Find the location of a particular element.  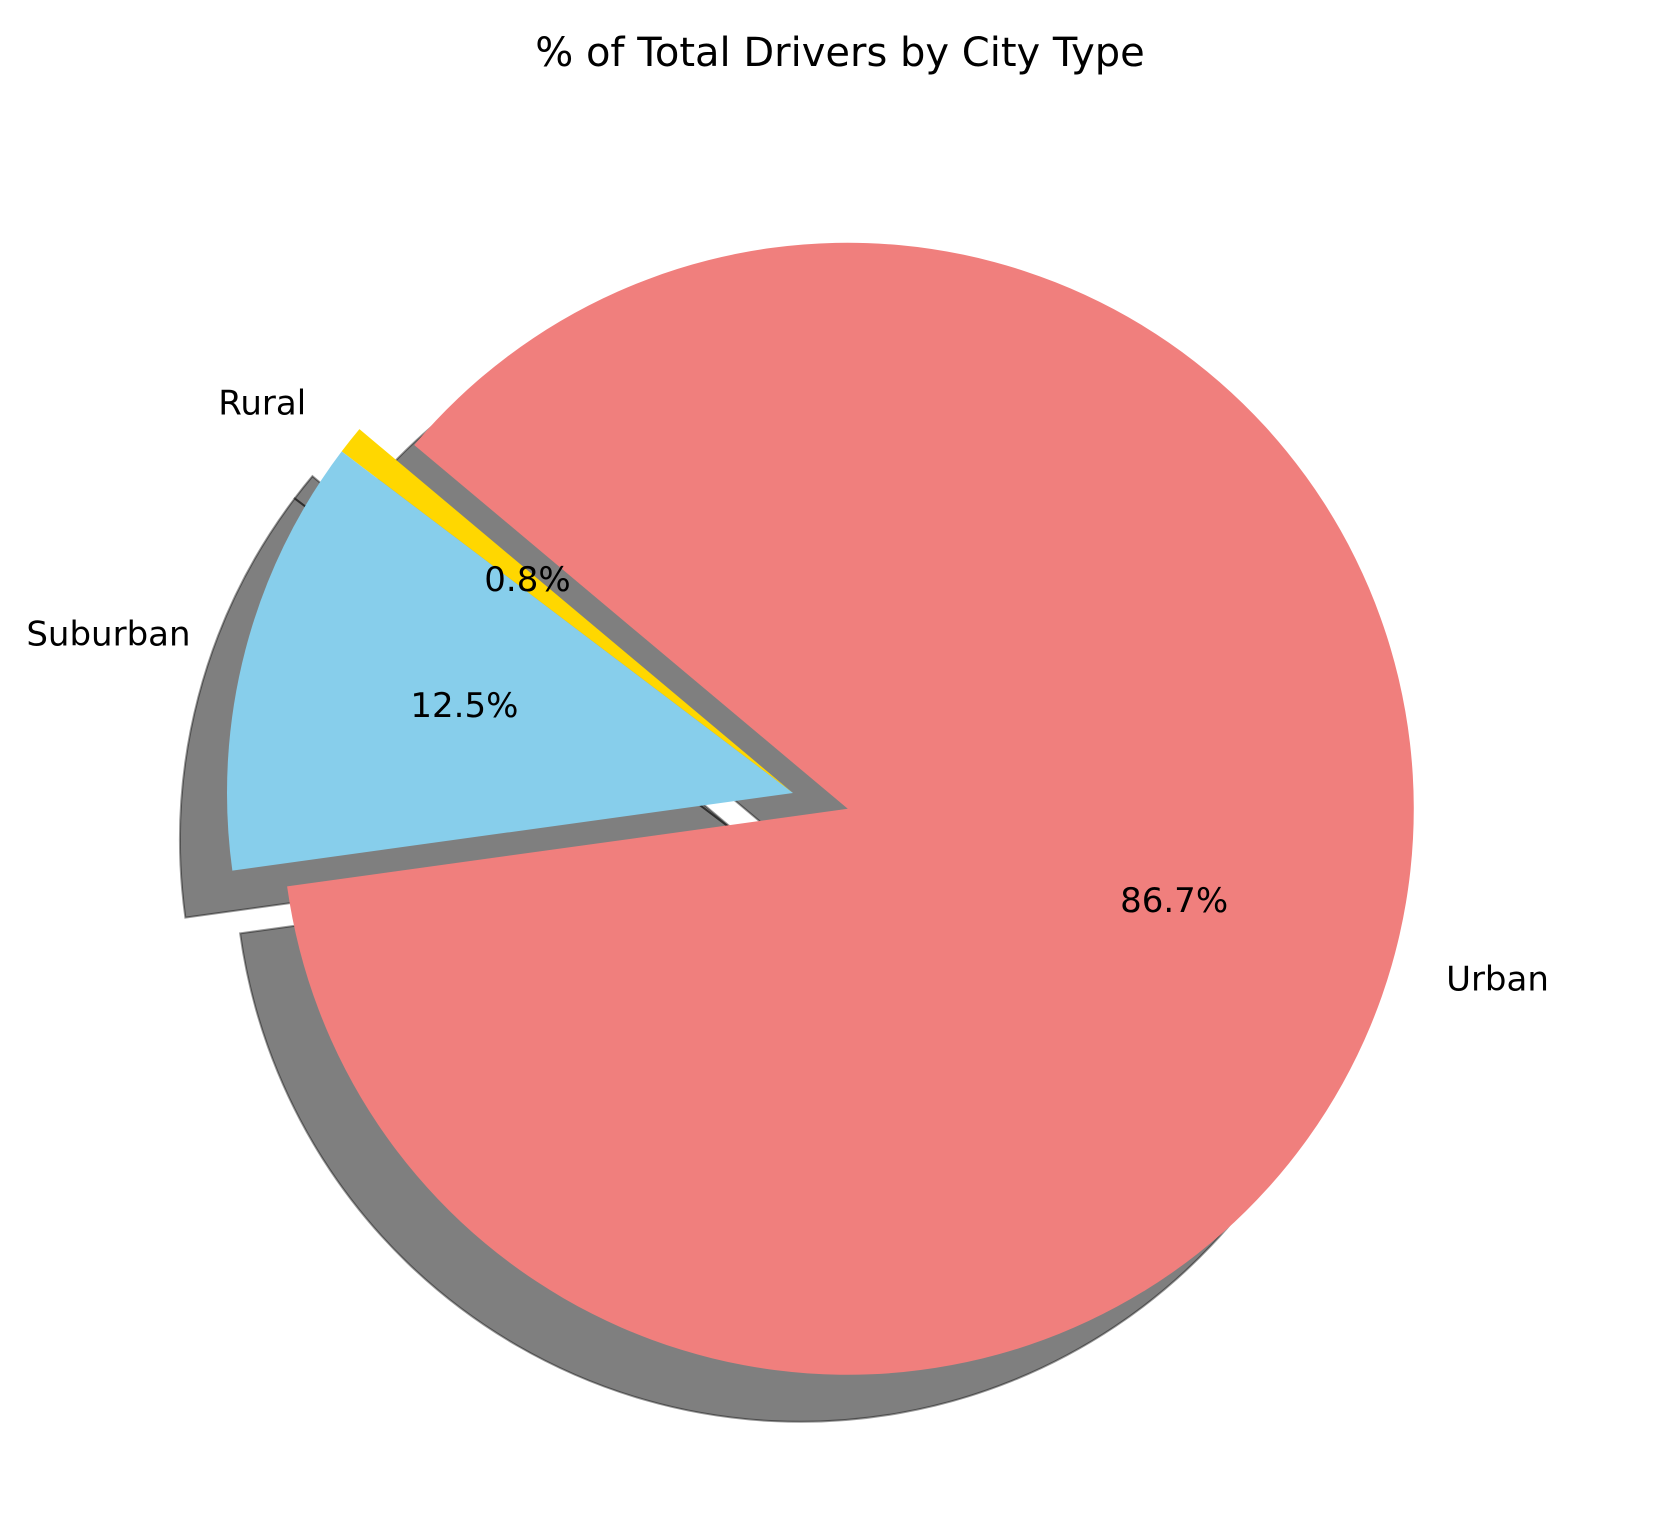

category-label-suburban: Suburban is located at coordinates (108, 634).